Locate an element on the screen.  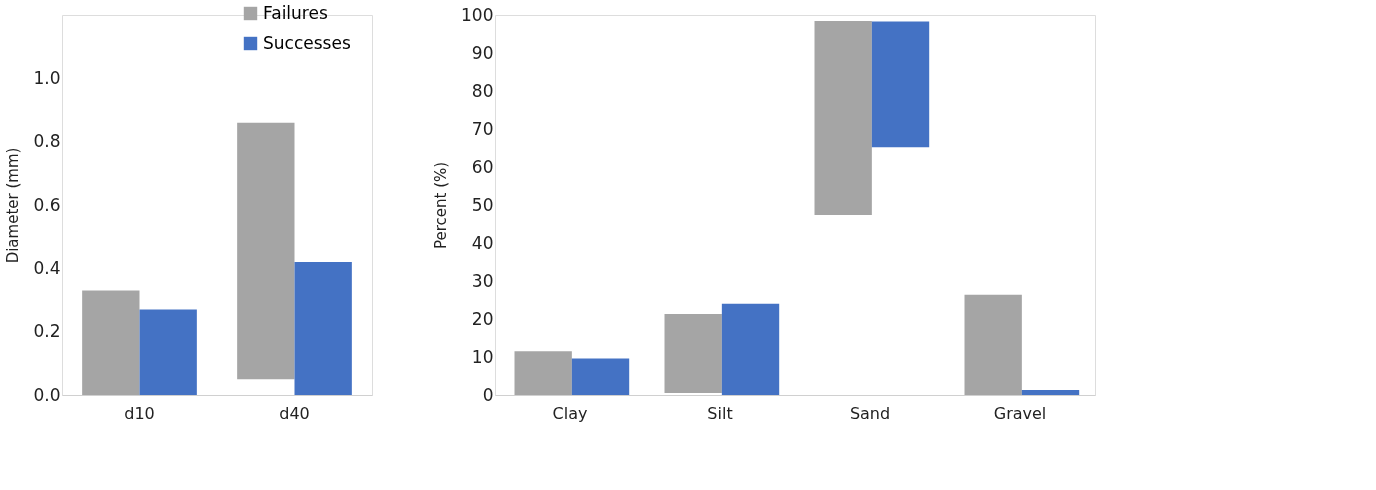
y-tick-label: 1.0 is located at coordinates (47, 77).